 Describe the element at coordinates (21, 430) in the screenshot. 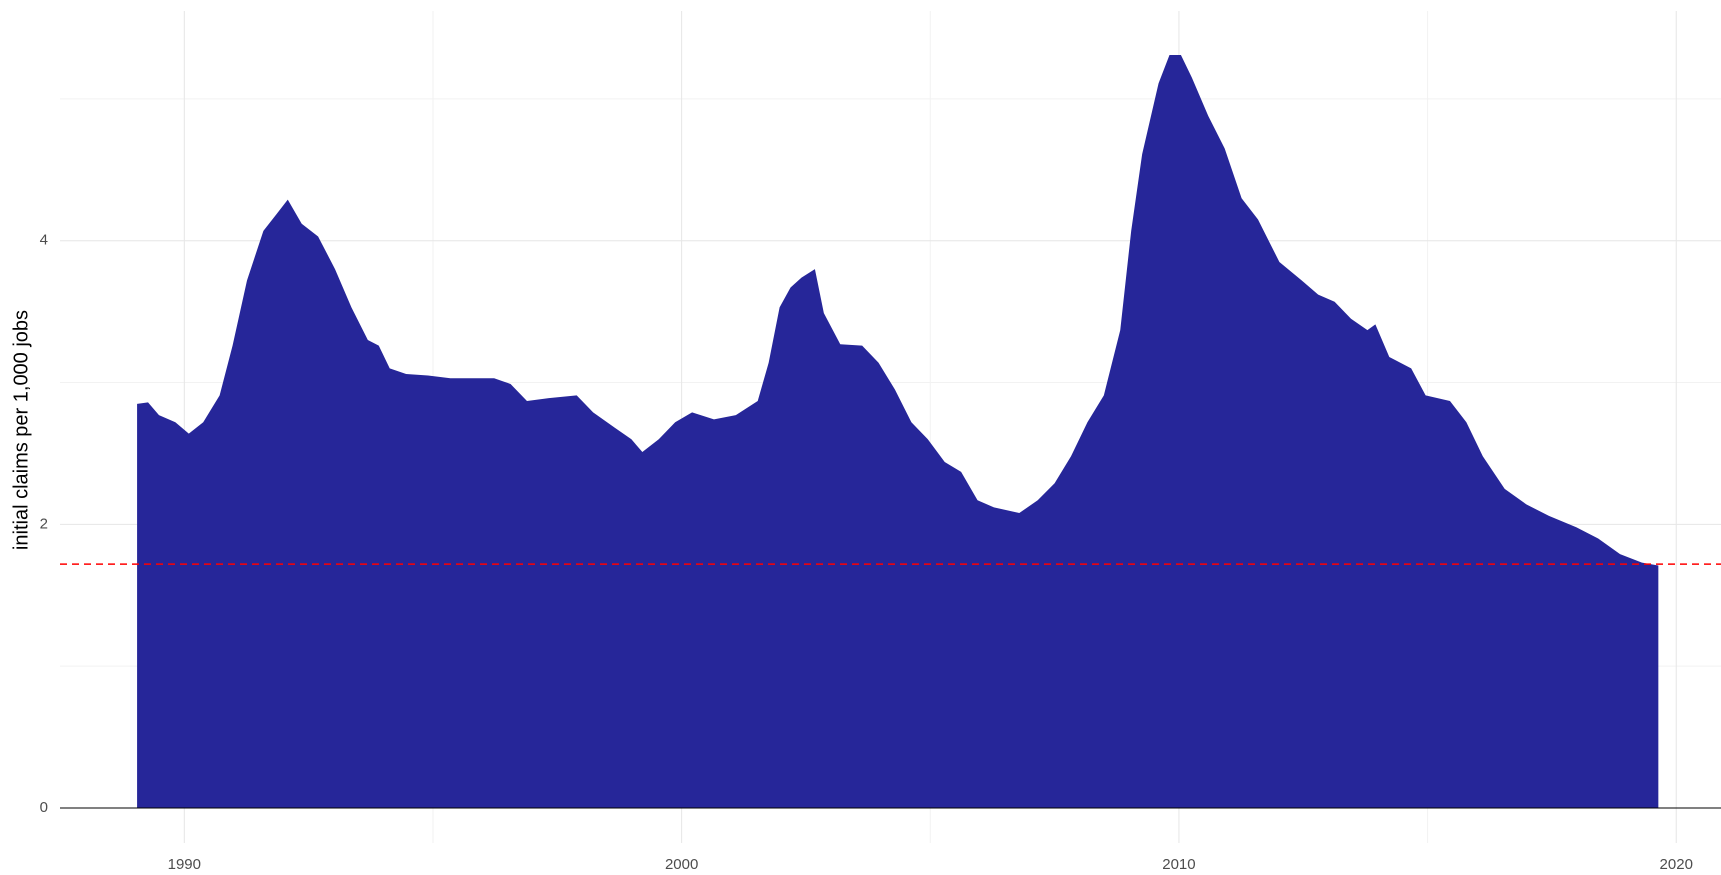

I see `y-axis-label: initial claims per 1,000 jobs` at that location.